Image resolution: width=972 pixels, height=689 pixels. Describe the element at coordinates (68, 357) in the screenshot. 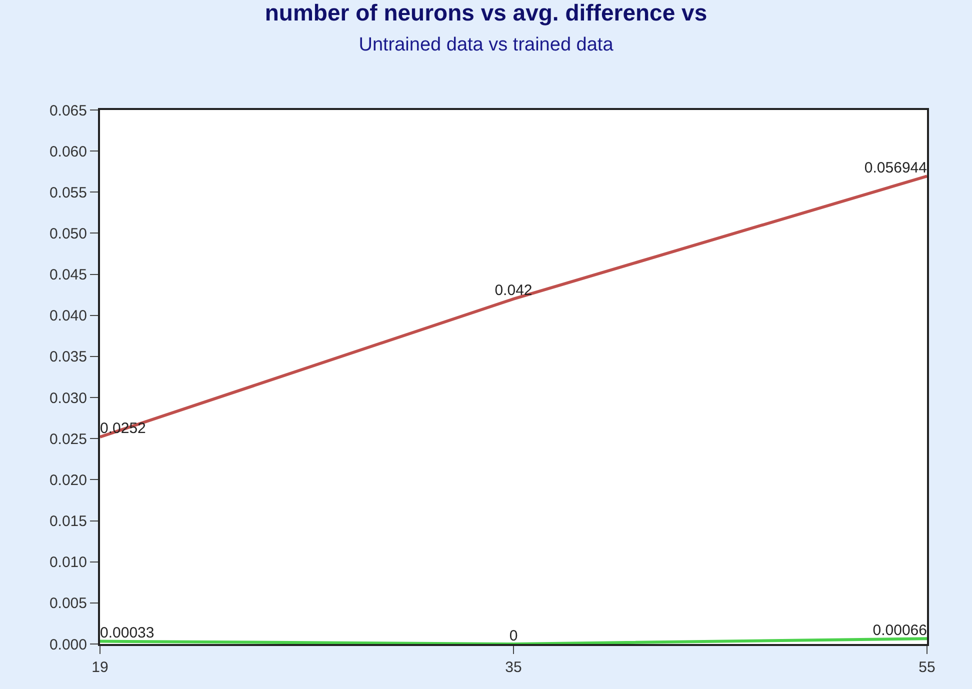

I see `text: 0.035` at that location.